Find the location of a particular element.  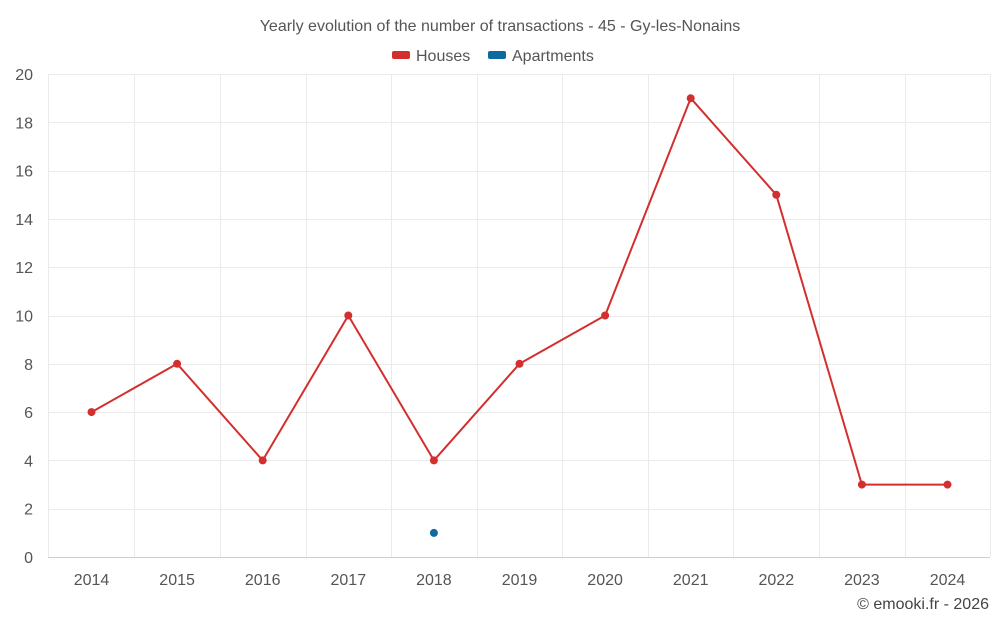

credit-text: © emooki.fr - 2026 is located at coordinates (923, 604).